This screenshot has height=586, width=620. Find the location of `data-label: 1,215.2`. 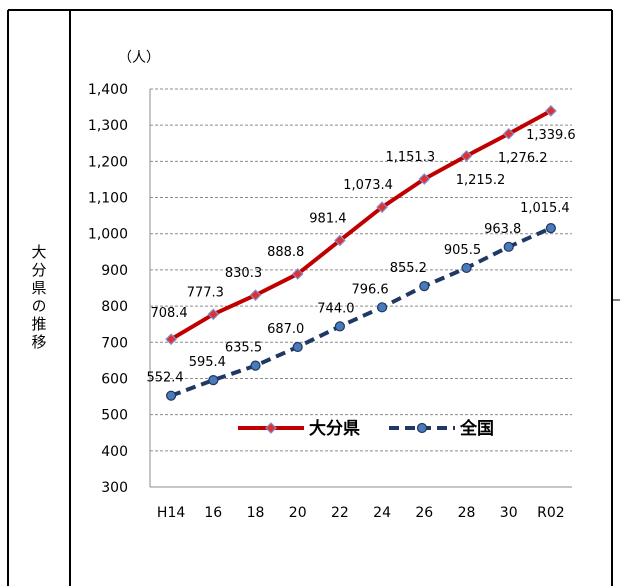

data-label: 1,215.2 is located at coordinates (481, 180).